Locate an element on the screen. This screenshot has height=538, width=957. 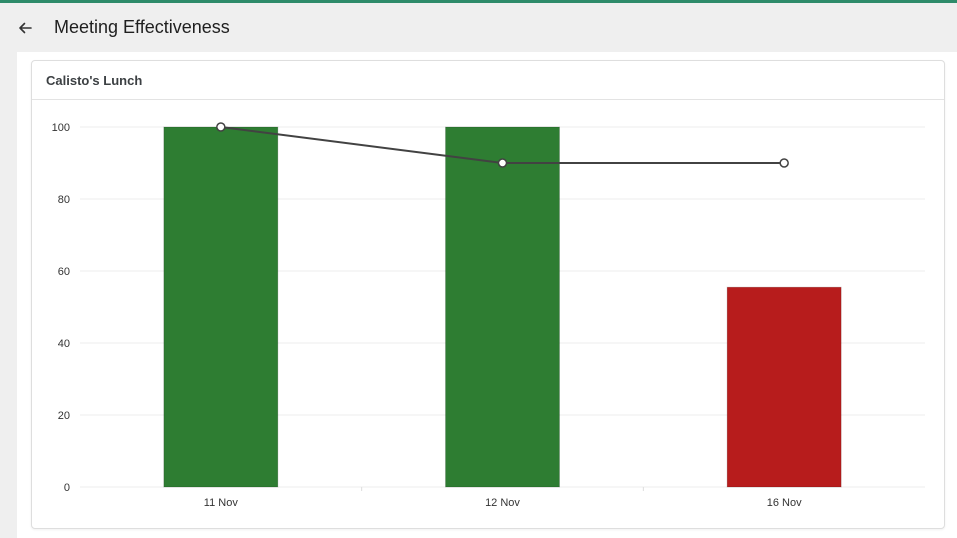
y-tick-label: 80 is located at coordinates (64, 200).